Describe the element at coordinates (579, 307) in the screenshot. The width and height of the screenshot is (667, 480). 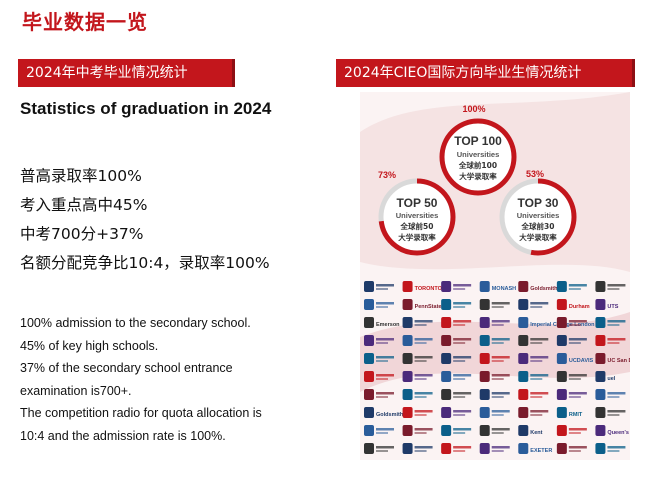
I see `university-name: Durham` at that location.